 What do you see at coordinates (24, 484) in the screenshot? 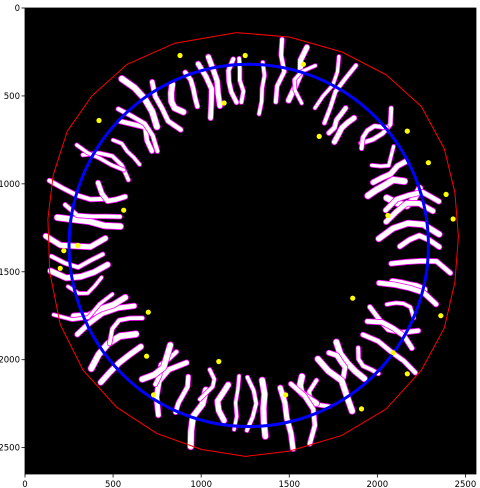
I see `x-tick-label: 0` at bounding box center [24, 484].